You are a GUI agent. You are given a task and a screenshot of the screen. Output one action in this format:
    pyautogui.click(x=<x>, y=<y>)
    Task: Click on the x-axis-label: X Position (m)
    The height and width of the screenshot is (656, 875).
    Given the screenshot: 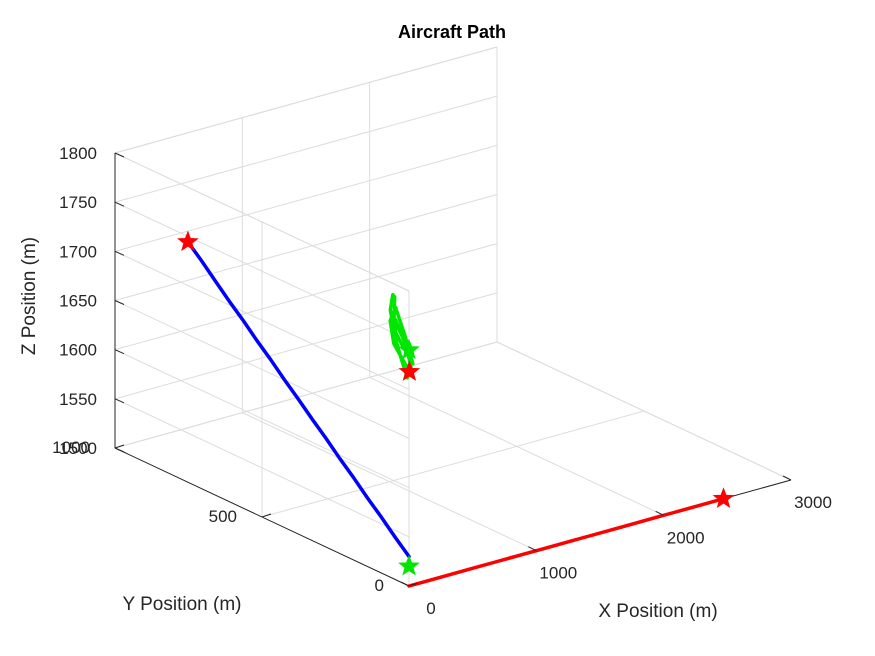 What is the action you would take?
    pyautogui.click(x=657, y=611)
    